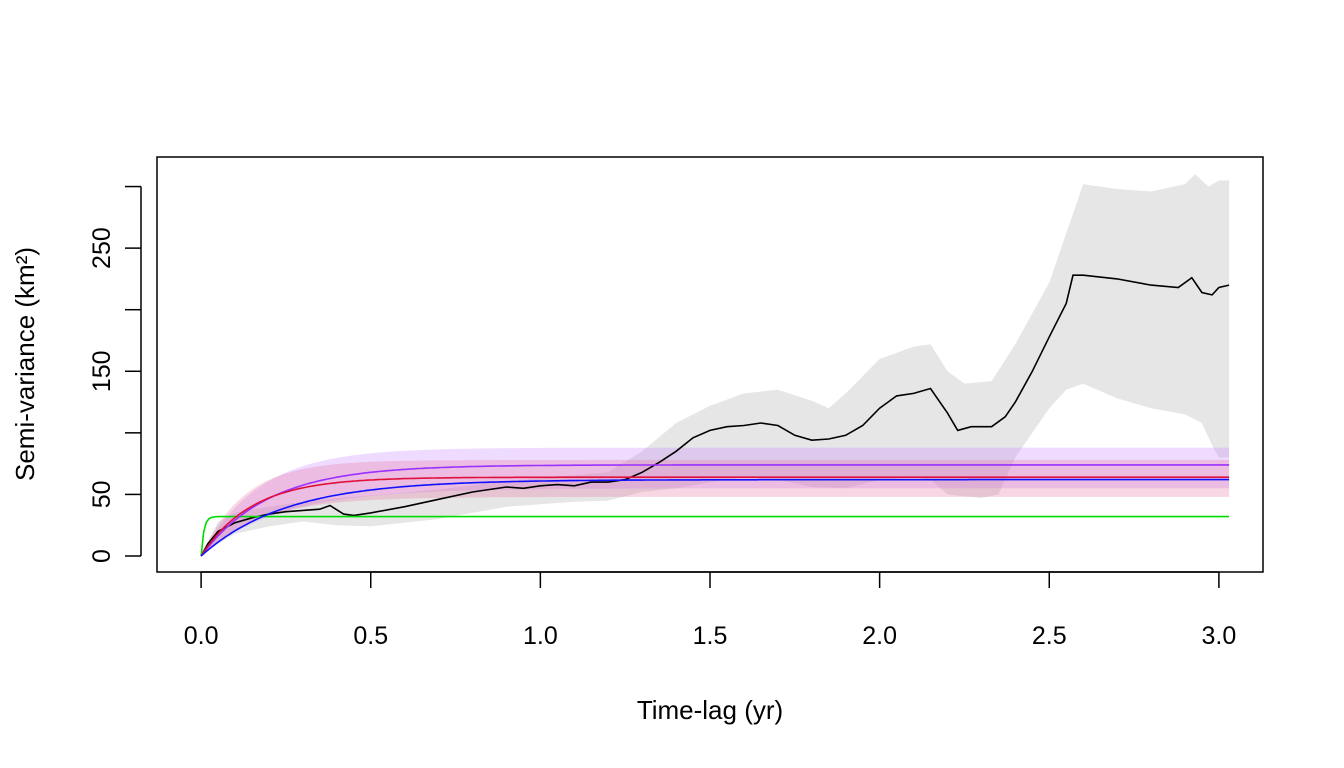 Image resolution: width=1344 pixels, height=768 pixels. Describe the element at coordinates (102, 556) in the screenshot. I see `y-tick-label: 0` at that location.